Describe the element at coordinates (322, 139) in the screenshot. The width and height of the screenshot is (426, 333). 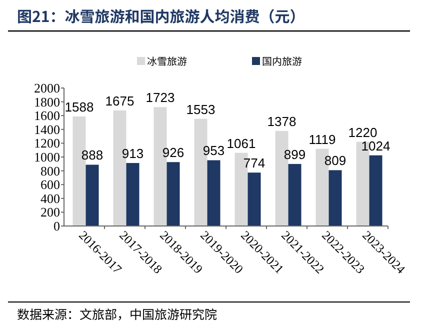
I see `data-label: 1119` at that location.